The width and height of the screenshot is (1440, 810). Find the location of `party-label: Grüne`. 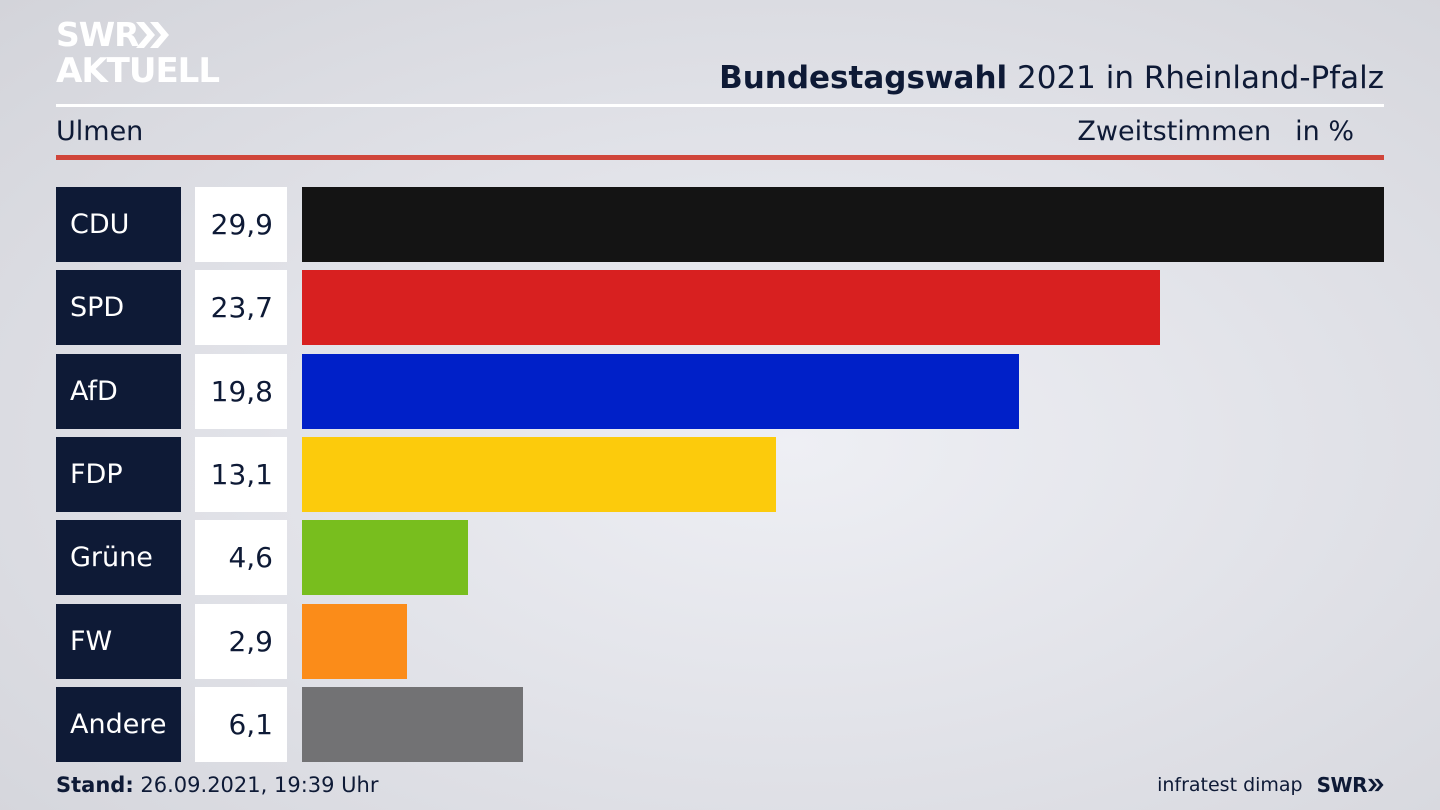

party-label: Grüne is located at coordinates (118, 557).